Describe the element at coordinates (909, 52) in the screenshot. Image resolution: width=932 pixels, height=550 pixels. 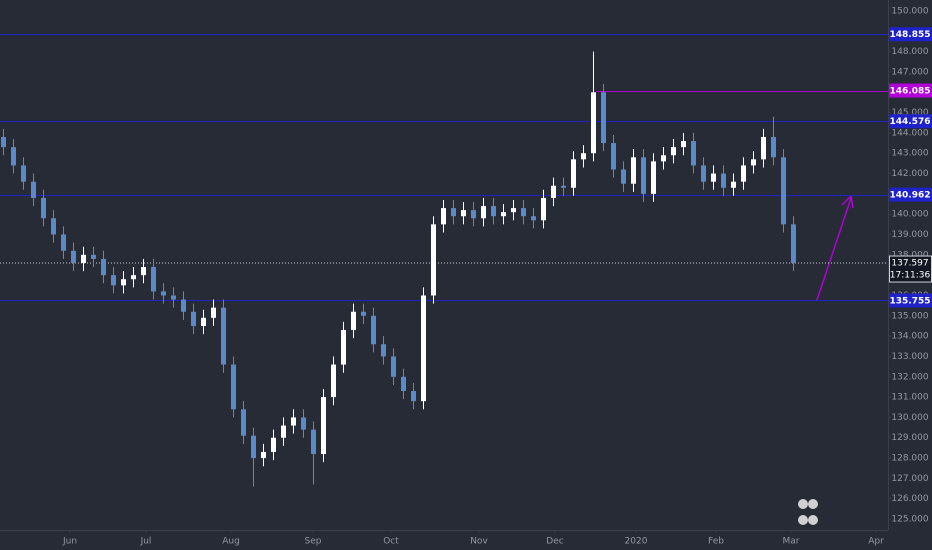
I see `y-tick-label: 148.000` at that location.